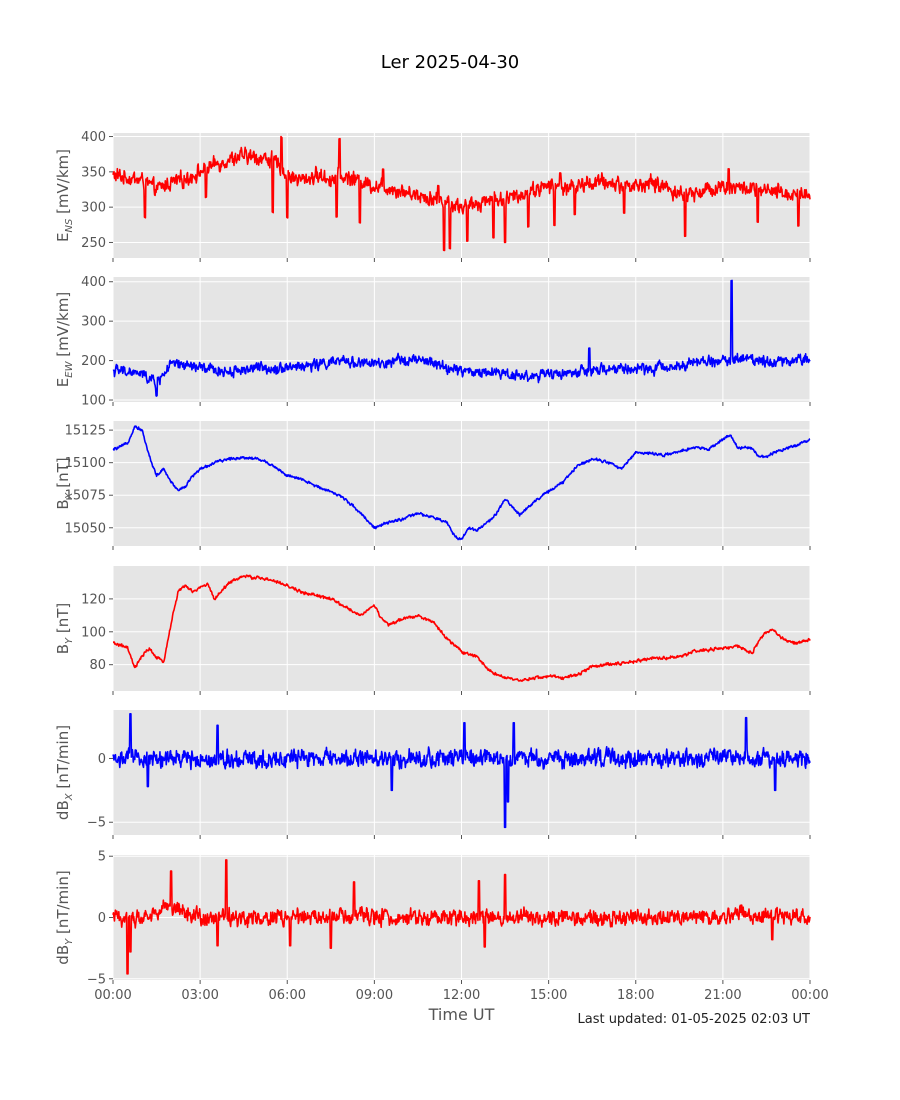 This screenshot has width=900, height=1100. I want to click on x-tick-label: 18:00, so click(635, 995).